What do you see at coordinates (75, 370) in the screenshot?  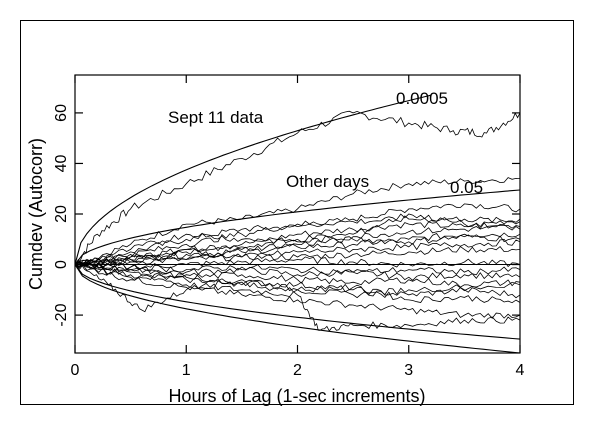 I see `x-tick-label-0: 0` at bounding box center [75, 370].